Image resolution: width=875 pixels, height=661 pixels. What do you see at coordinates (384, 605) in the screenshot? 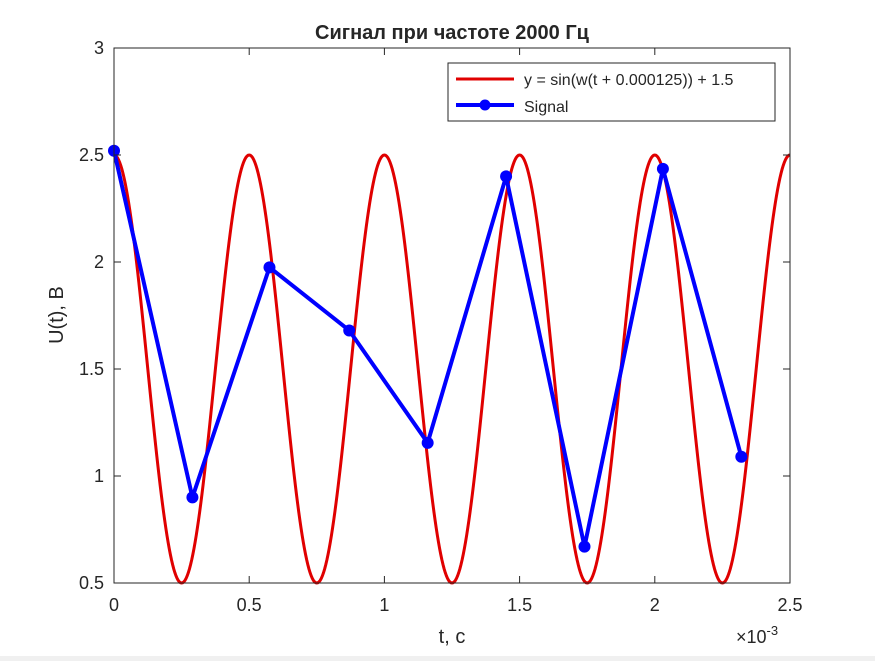
I see `x-tick-label: 1` at bounding box center [384, 605].